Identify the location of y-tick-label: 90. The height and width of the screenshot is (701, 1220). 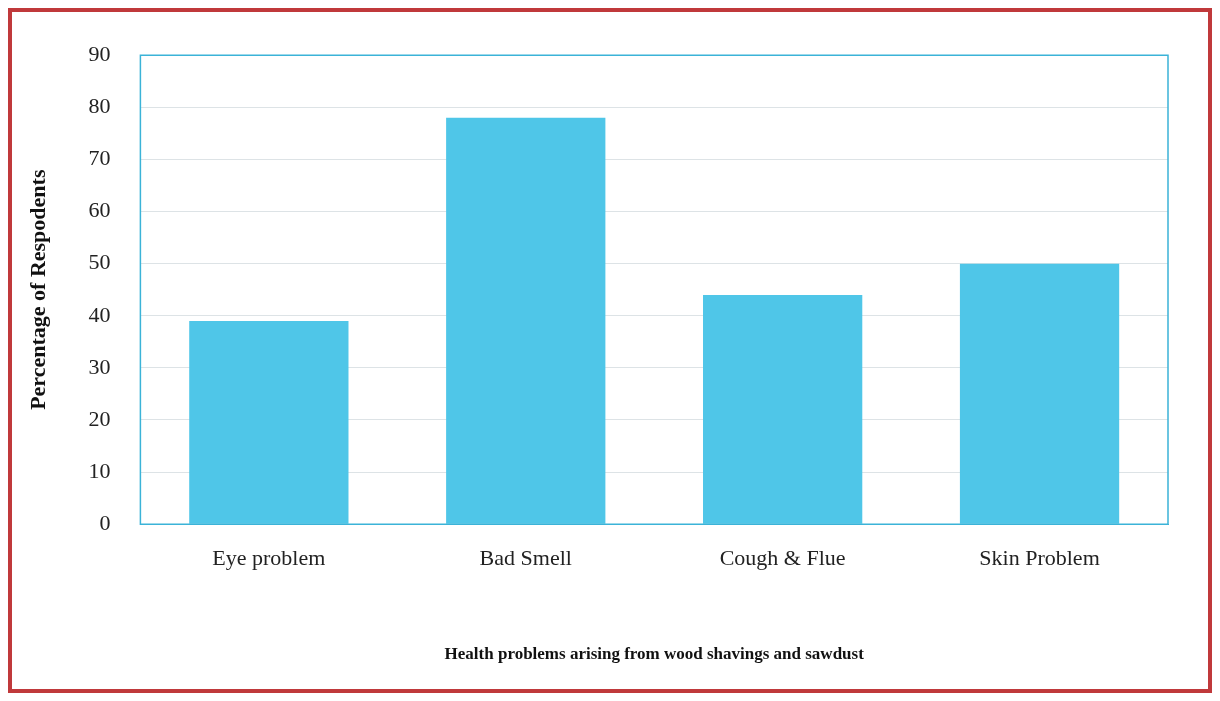
(99, 53).